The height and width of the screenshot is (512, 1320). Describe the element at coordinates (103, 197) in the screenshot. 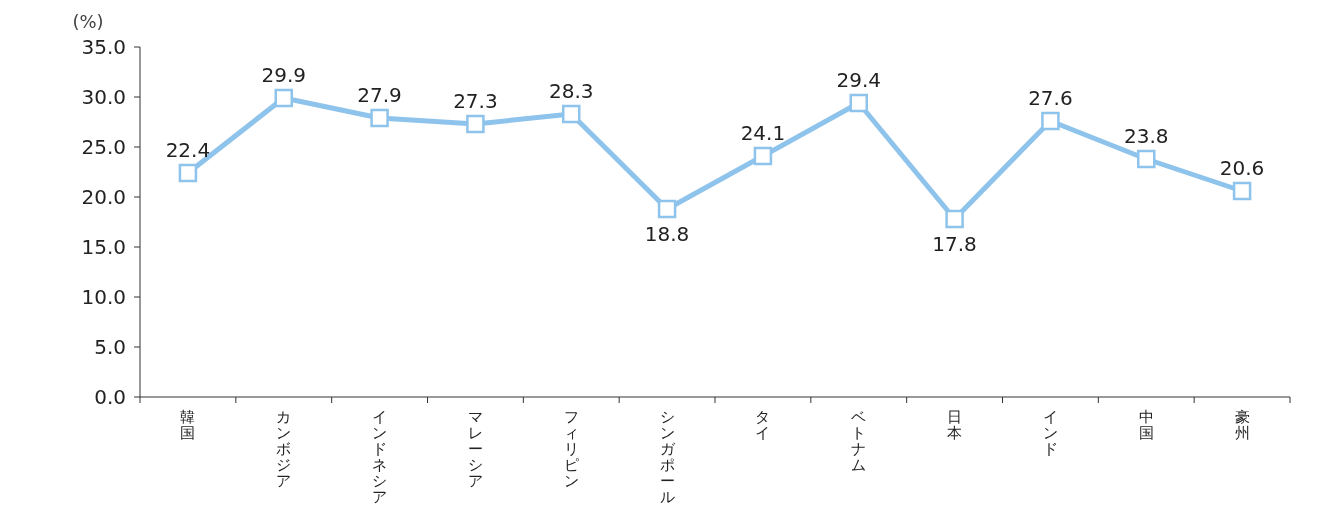

I see `y-tick-label: 20.0` at that location.